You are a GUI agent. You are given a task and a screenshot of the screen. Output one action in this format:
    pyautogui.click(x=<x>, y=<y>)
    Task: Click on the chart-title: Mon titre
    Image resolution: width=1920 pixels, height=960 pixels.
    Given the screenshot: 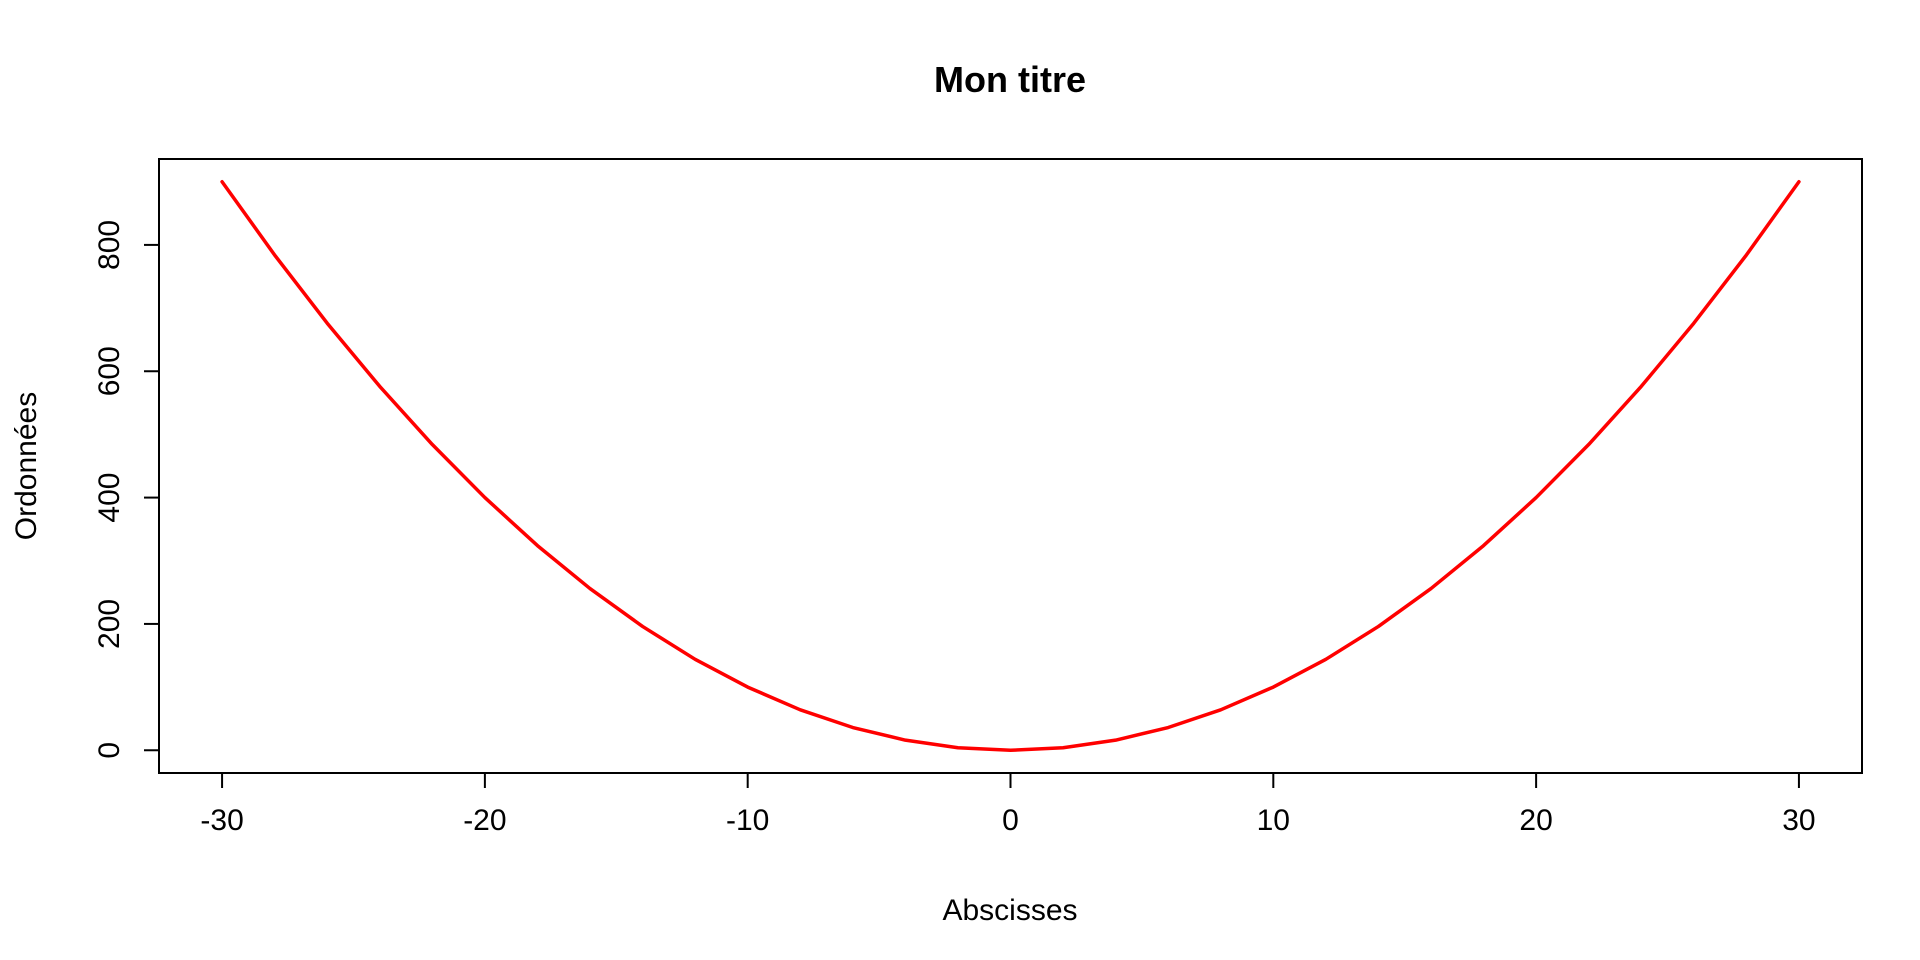 What is the action you would take?
    pyautogui.click(x=1010, y=79)
    